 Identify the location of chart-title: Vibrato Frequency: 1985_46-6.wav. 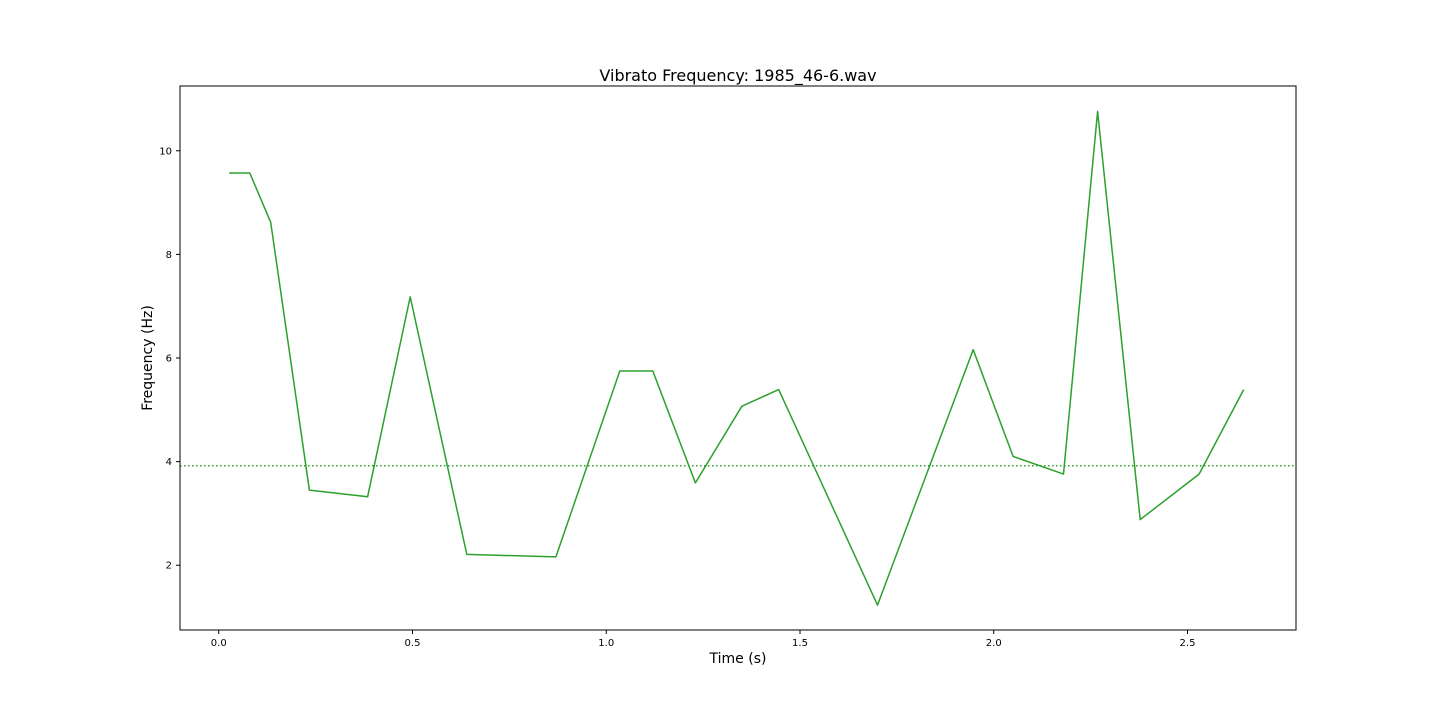
(737, 76).